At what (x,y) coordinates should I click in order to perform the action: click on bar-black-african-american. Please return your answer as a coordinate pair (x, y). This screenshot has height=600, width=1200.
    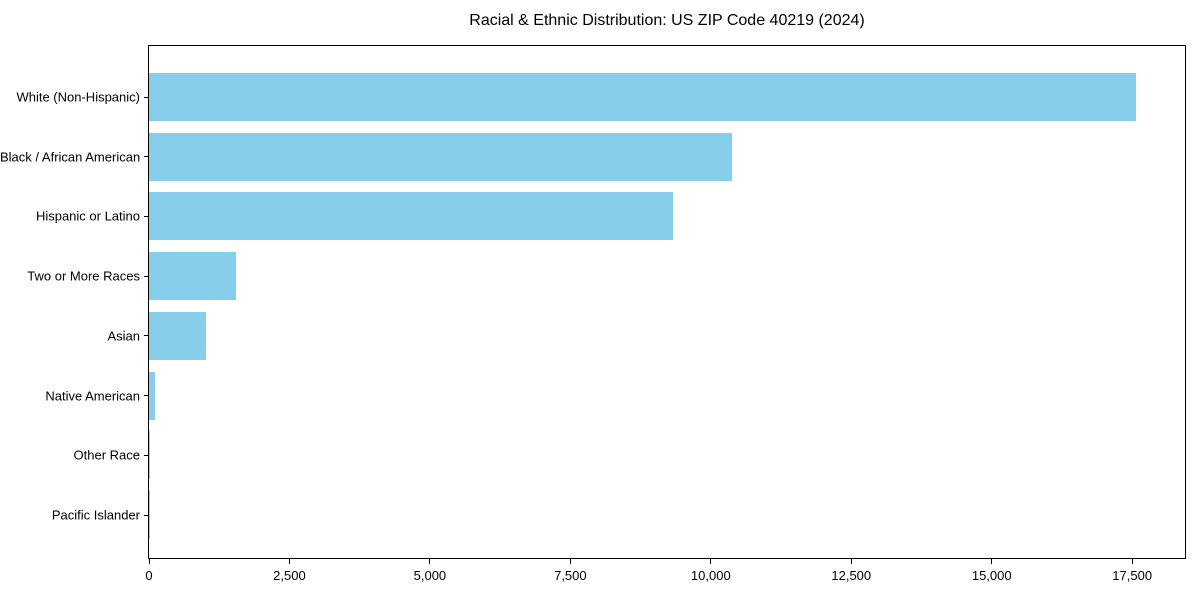
    Looking at the image, I should click on (441, 156).